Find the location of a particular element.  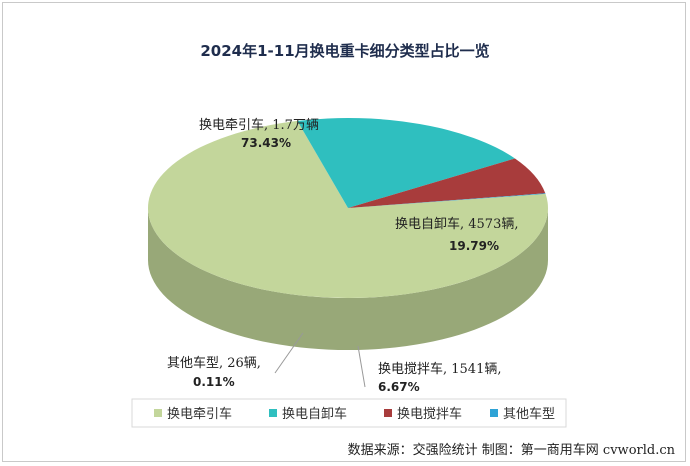

legend-label-1: 换电自卸车 is located at coordinates (314, 414).